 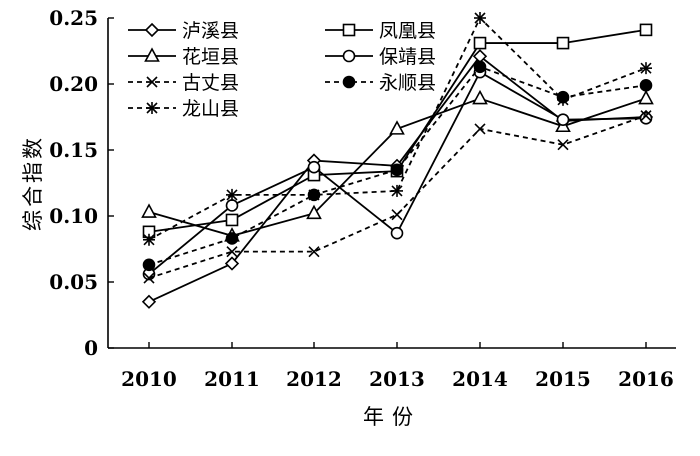 What do you see at coordinates (149, 379) in the screenshot?
I see `x-tick-label: 2010` at bounding box center [149, 379].